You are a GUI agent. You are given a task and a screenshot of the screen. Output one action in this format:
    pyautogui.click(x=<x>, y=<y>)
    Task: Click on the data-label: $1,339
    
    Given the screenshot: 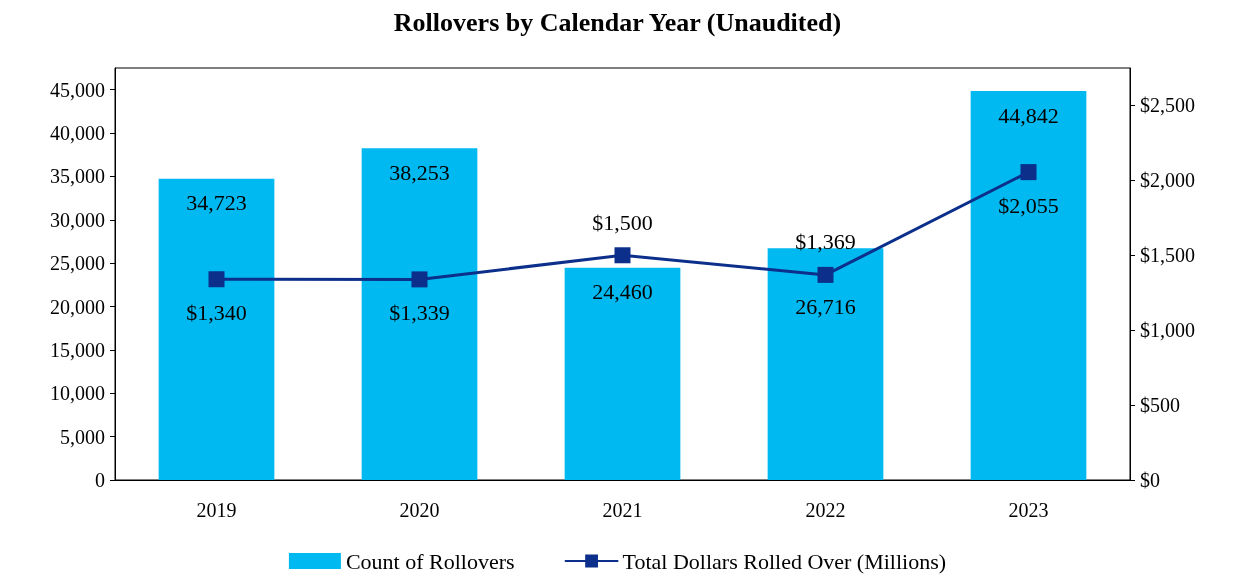 What is the action you would take?
    pyautogui.click(x=419, y=312)
    